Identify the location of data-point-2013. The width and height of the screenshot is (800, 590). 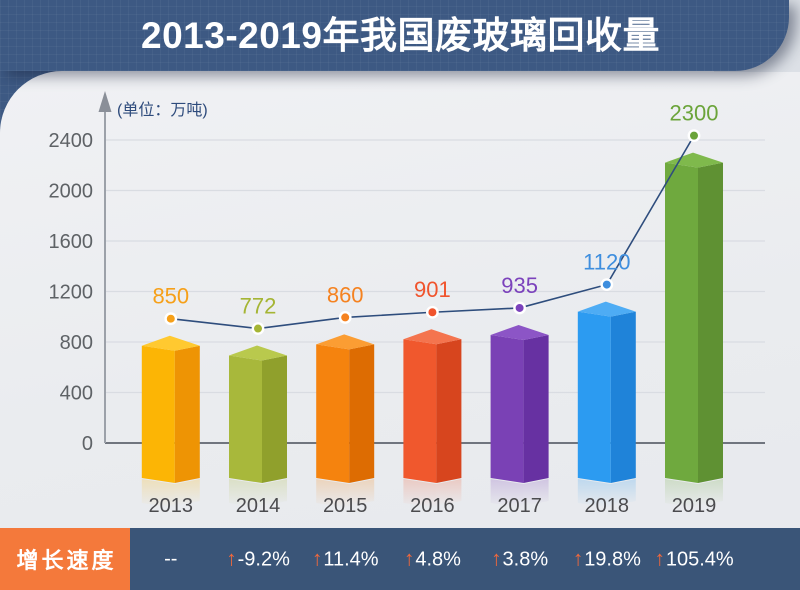
(171, 319).